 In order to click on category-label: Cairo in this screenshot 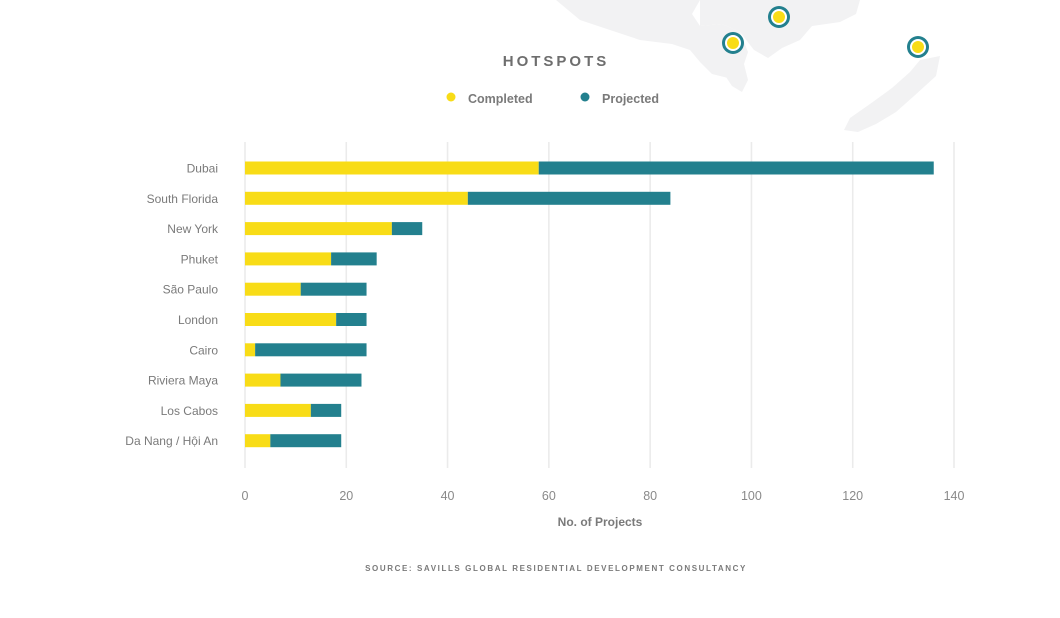, I will do `click(203, 350)`.